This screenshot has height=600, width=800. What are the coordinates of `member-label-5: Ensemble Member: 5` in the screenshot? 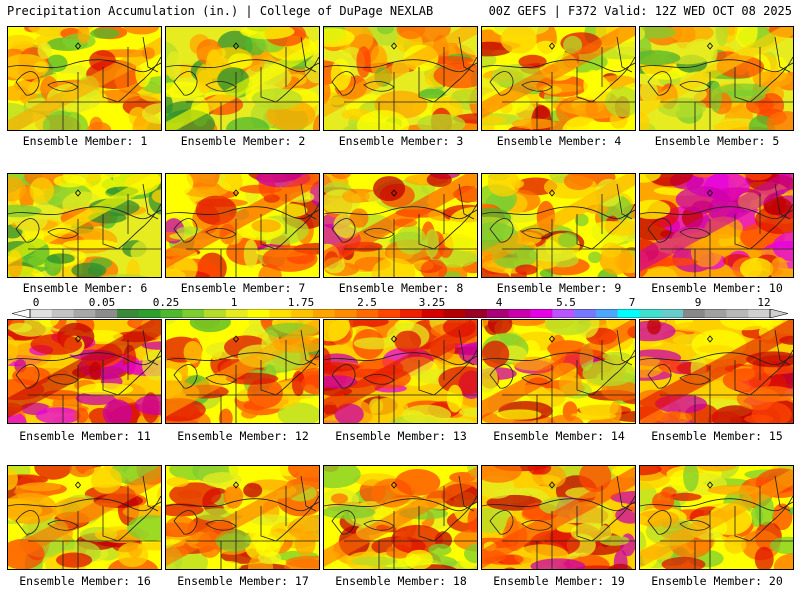 It's located at (717, 141).